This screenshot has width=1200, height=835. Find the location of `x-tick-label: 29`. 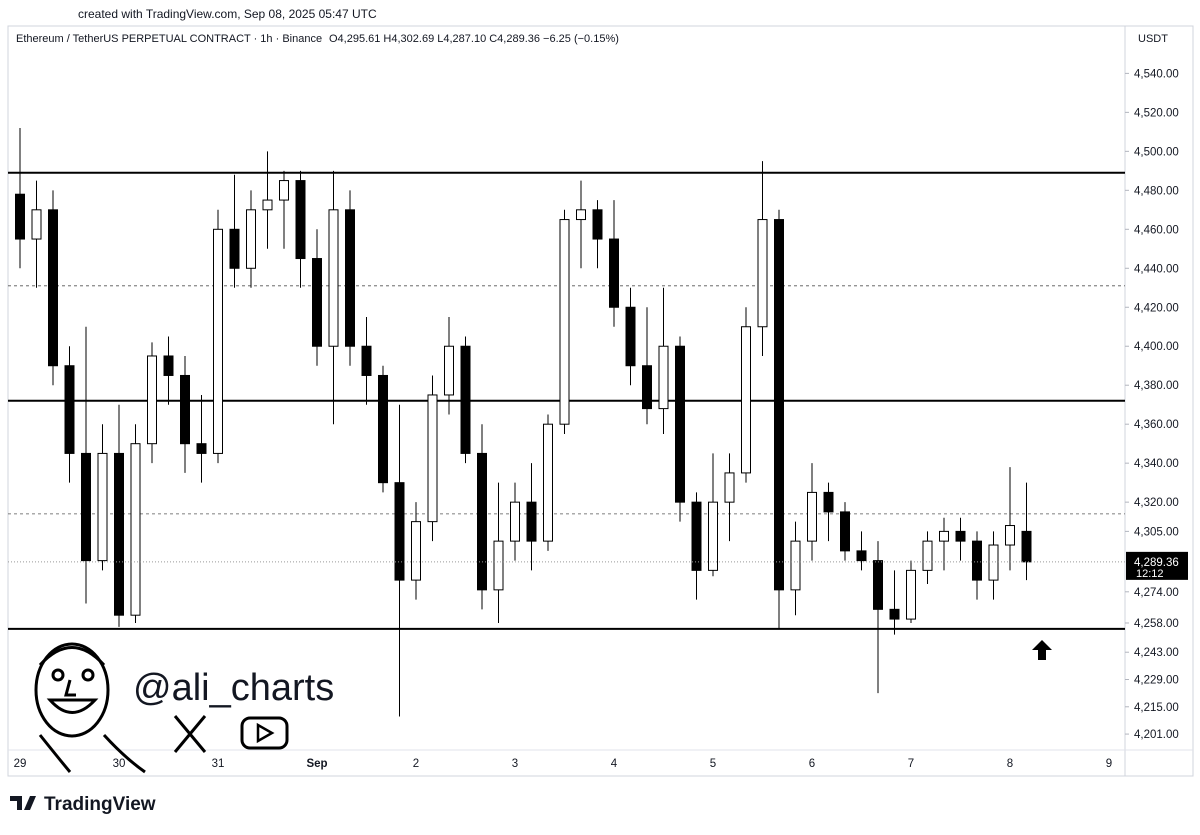

x-tick-label: 29 is located at coordinates (20, 764).